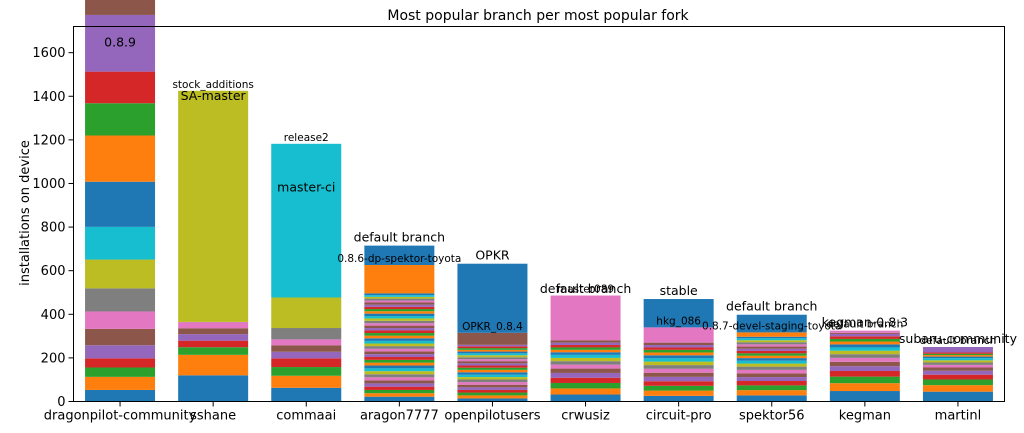  I want to click on y-tick-label: 1400, so click(48, 97).